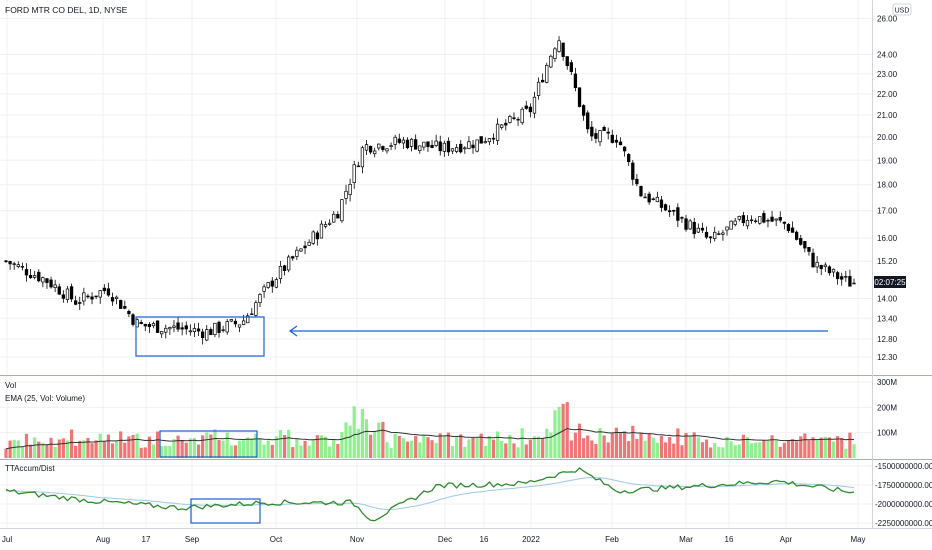 This screenshot has width=932, height=550. Describe the element at coordinates (7, 539) in the screenshot. I see `time-tick-label: Jul` at that location.